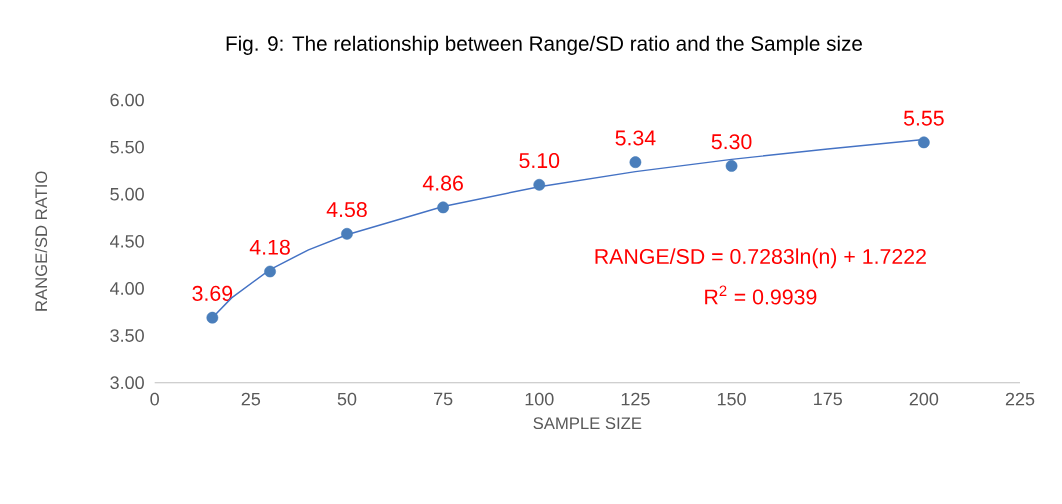  I want to click on y-tick-label: 5.50, so click(127, 147).